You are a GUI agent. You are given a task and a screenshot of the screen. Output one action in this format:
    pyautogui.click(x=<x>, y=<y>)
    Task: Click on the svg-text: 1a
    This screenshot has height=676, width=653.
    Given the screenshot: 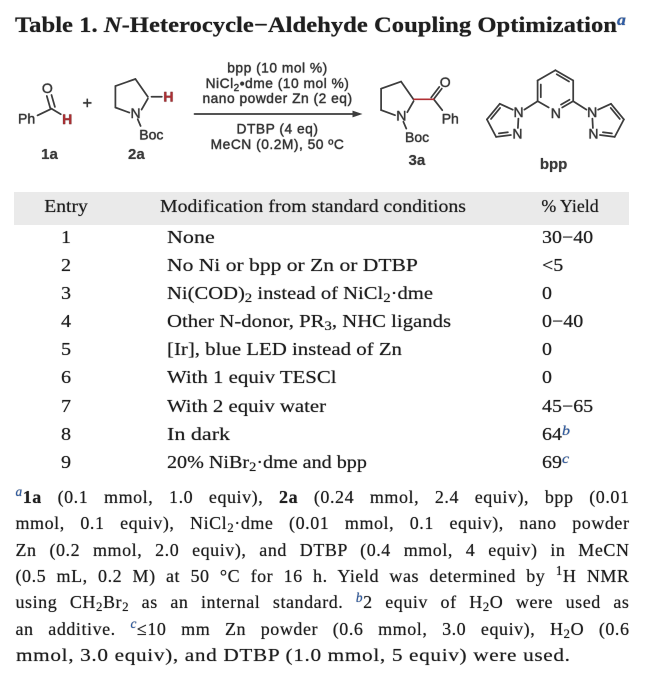 What is the action you would take?
    pyautogui.click(x=49, y=154)
    